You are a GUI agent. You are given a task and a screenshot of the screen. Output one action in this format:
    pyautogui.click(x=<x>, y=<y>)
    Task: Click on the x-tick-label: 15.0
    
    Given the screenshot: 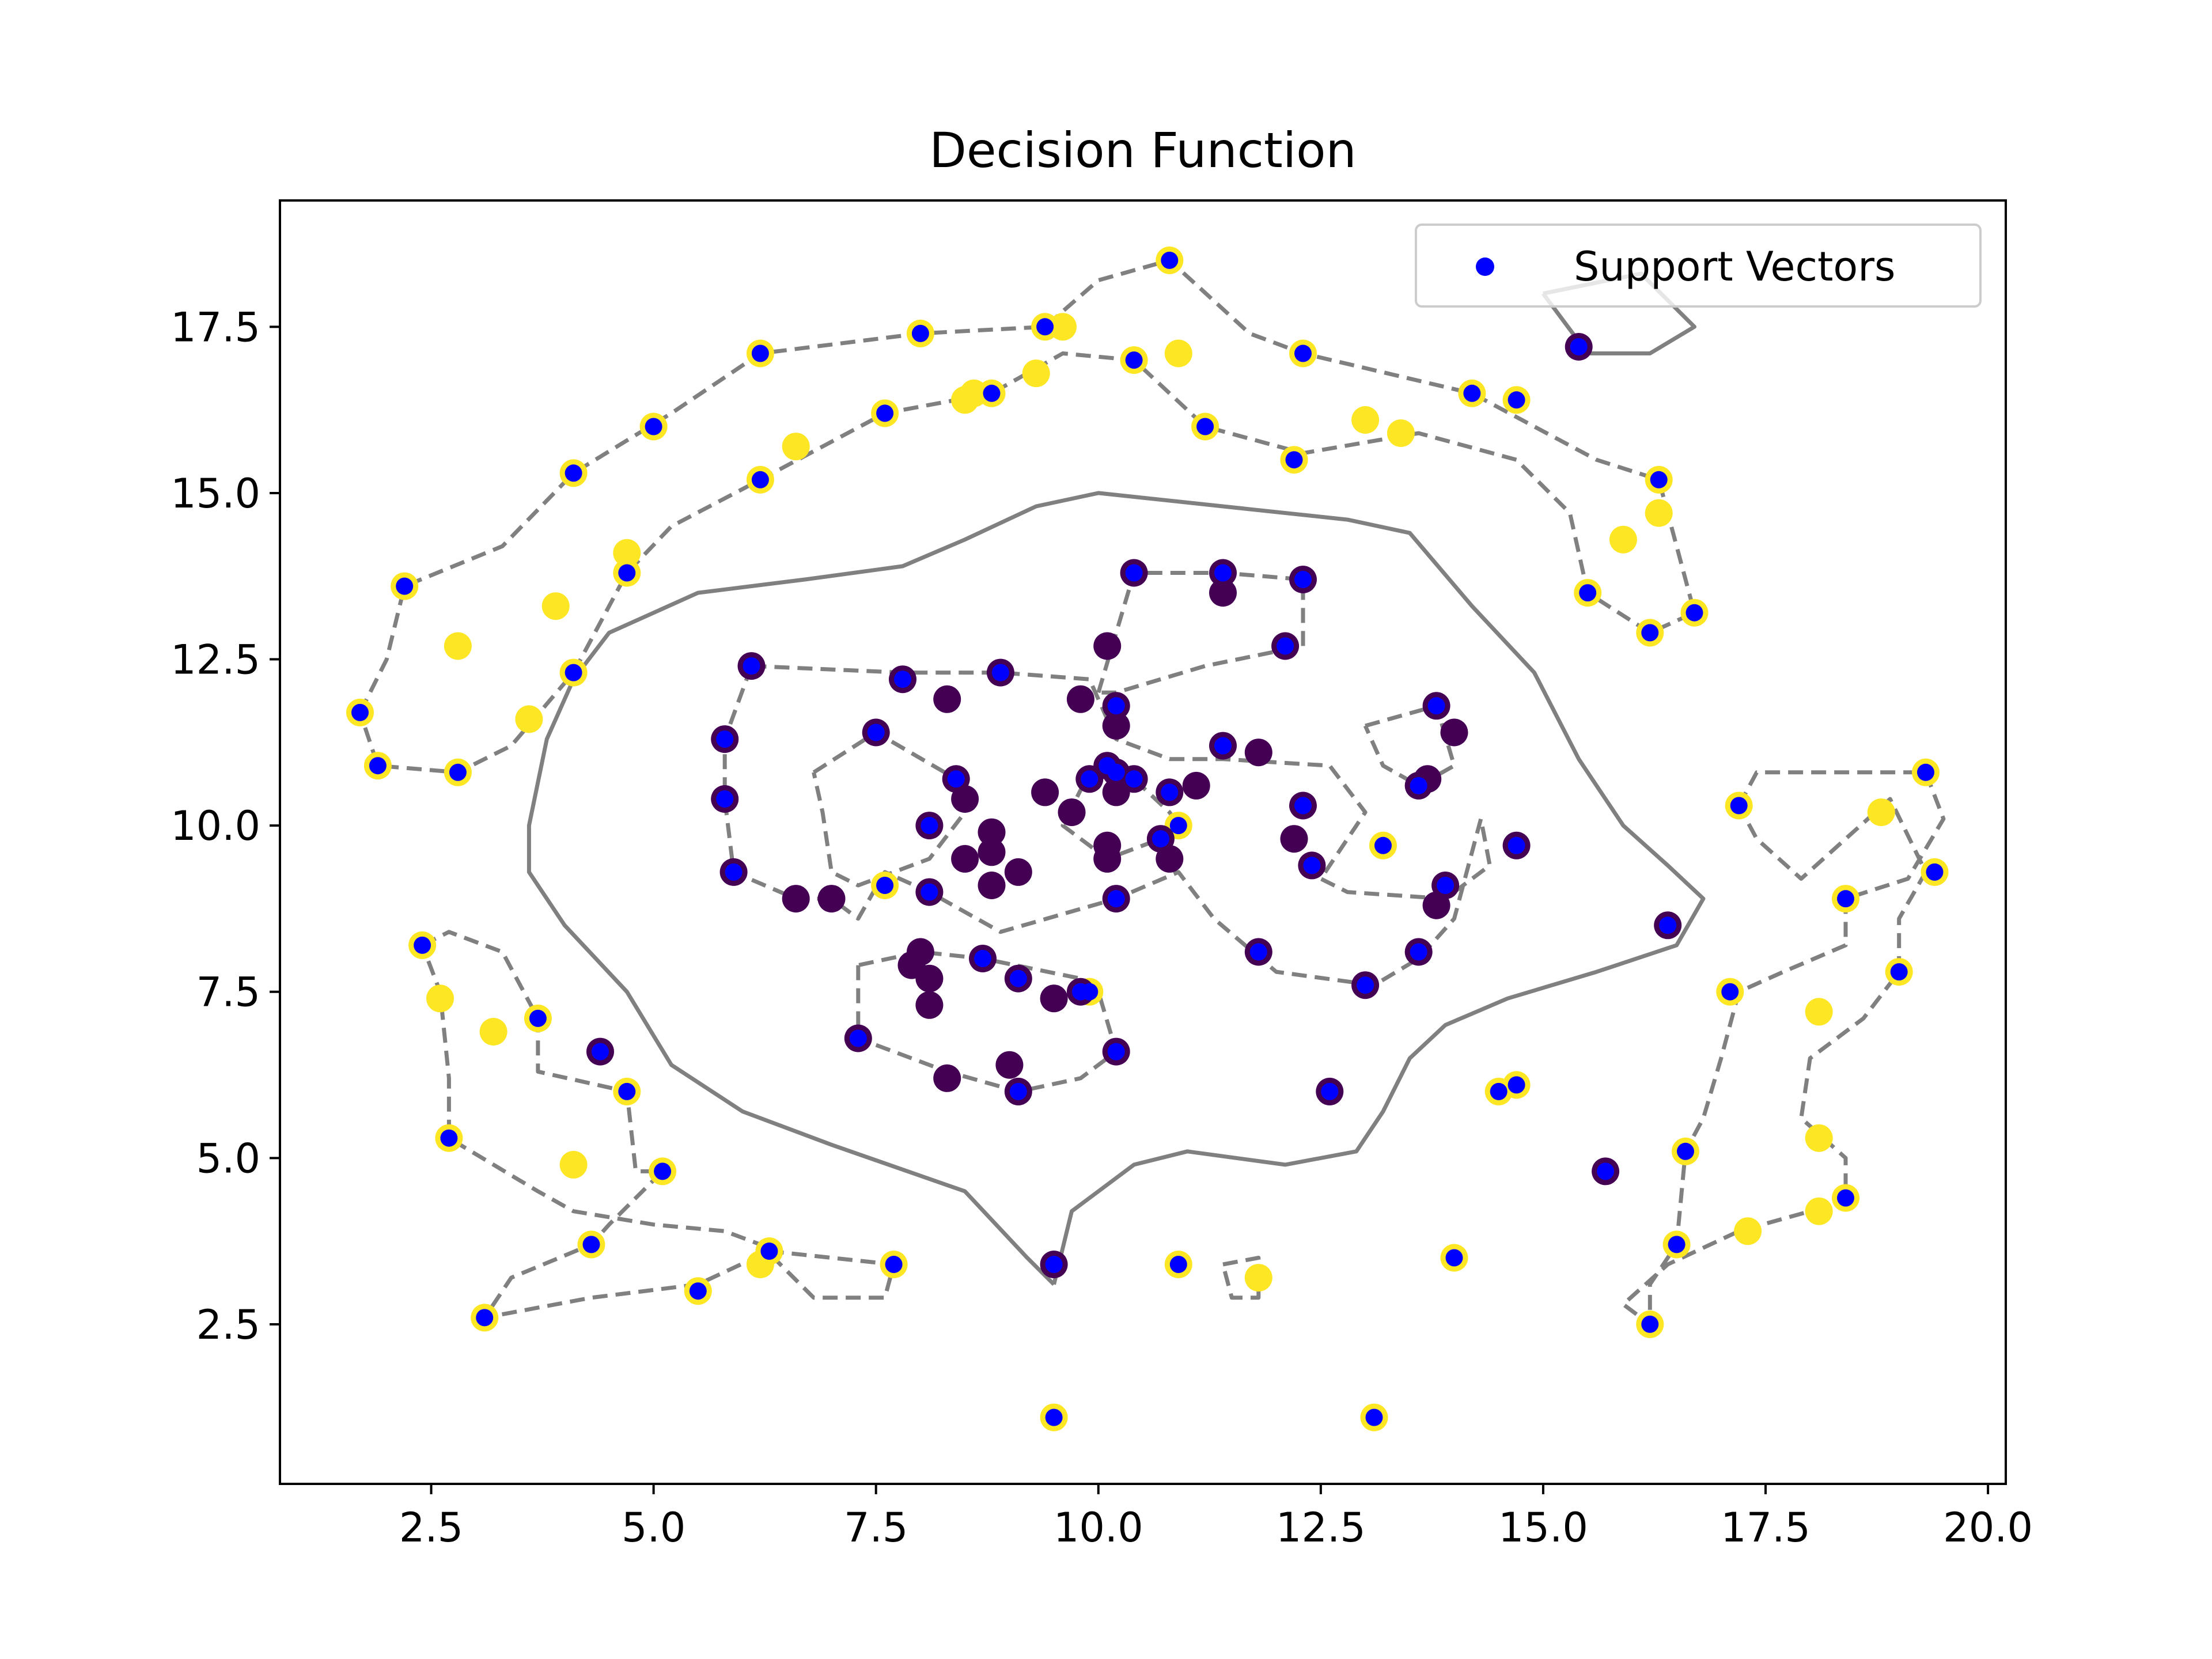 What is the action you would take?
    pyautogui.click(x=1543, y=1527)
    